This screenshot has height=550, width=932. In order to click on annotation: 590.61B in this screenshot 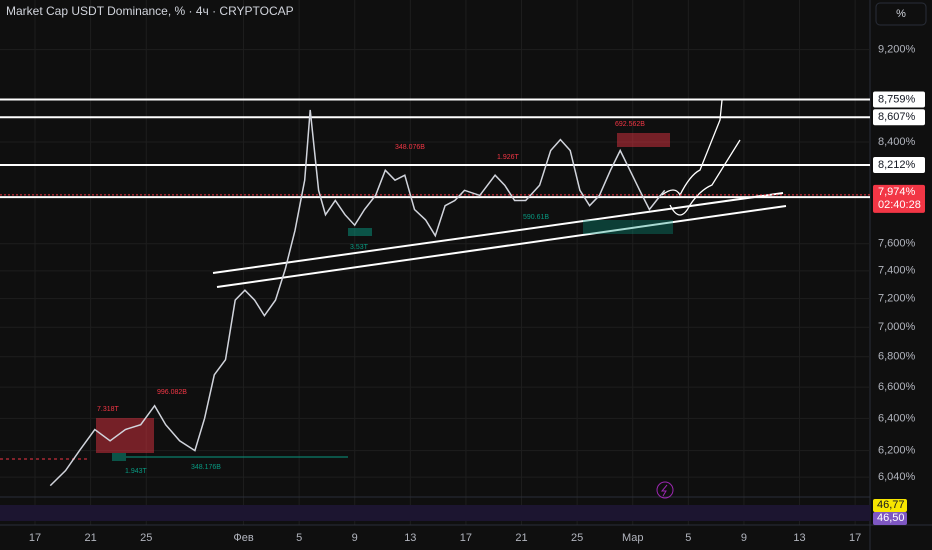, I will do `click(536, 217)`.